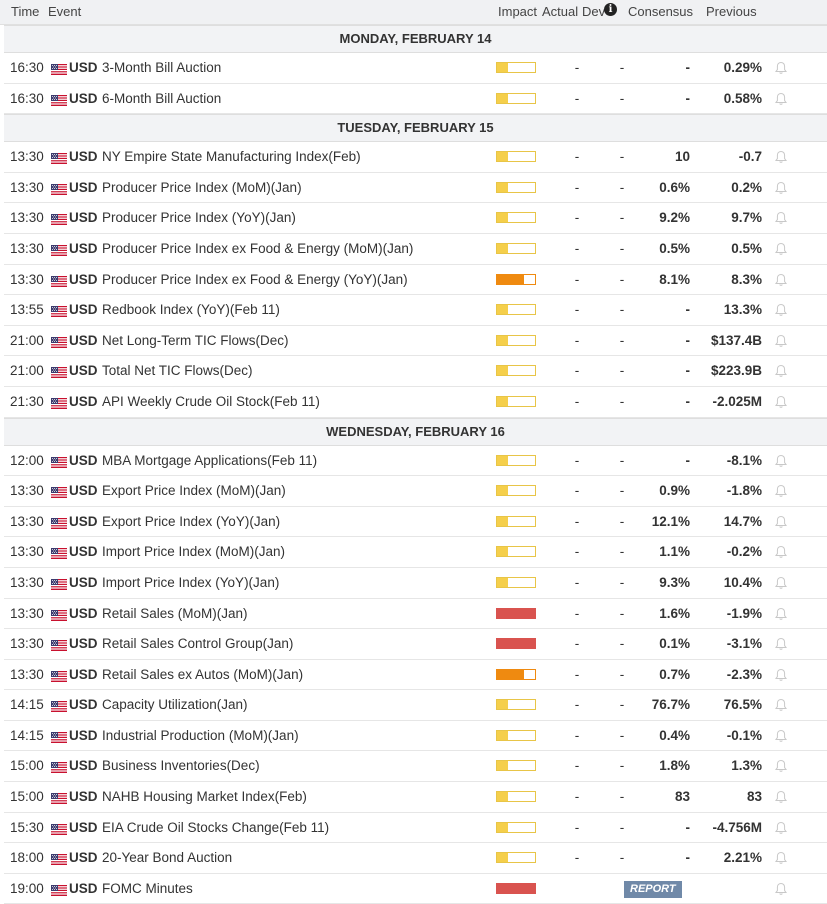 The image size is (827, 904). I want to click on event-name: Net Long-Term TIC Flows(Dec), so click(195, 340).